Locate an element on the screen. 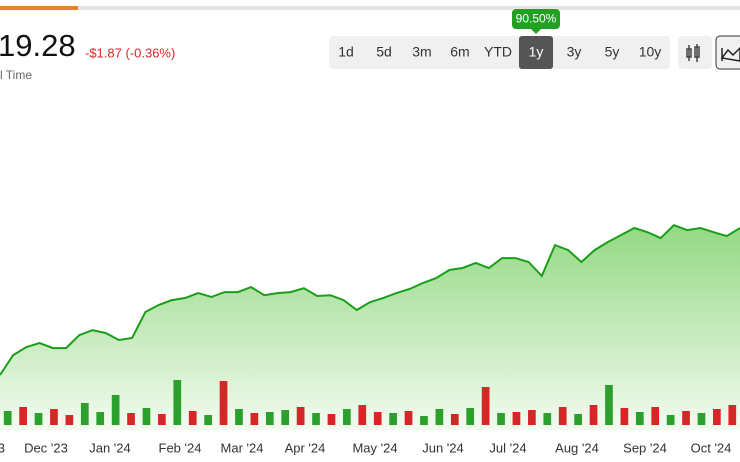  x-tick-label: Jul '24 is located at coordinates (507, 447).